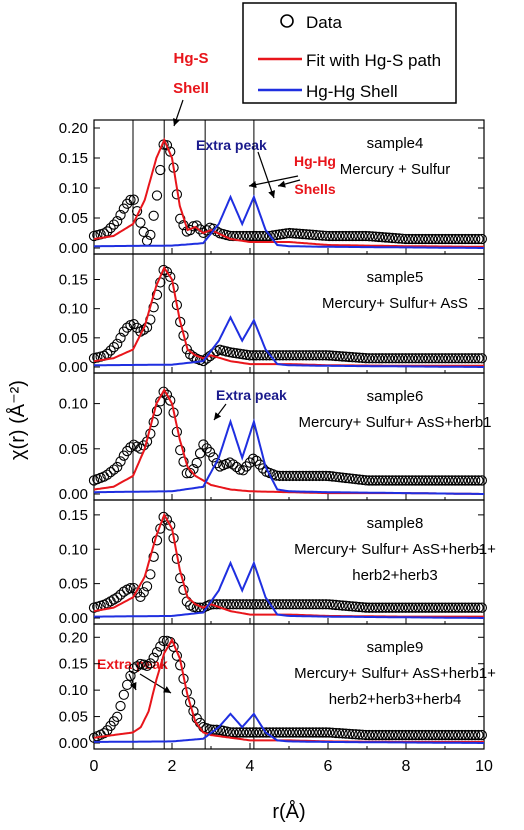  What do you see at coordinates (73, 717) in the screenshot?
I see `y-tick-label: 0.05` at bounding box center [73, 717].